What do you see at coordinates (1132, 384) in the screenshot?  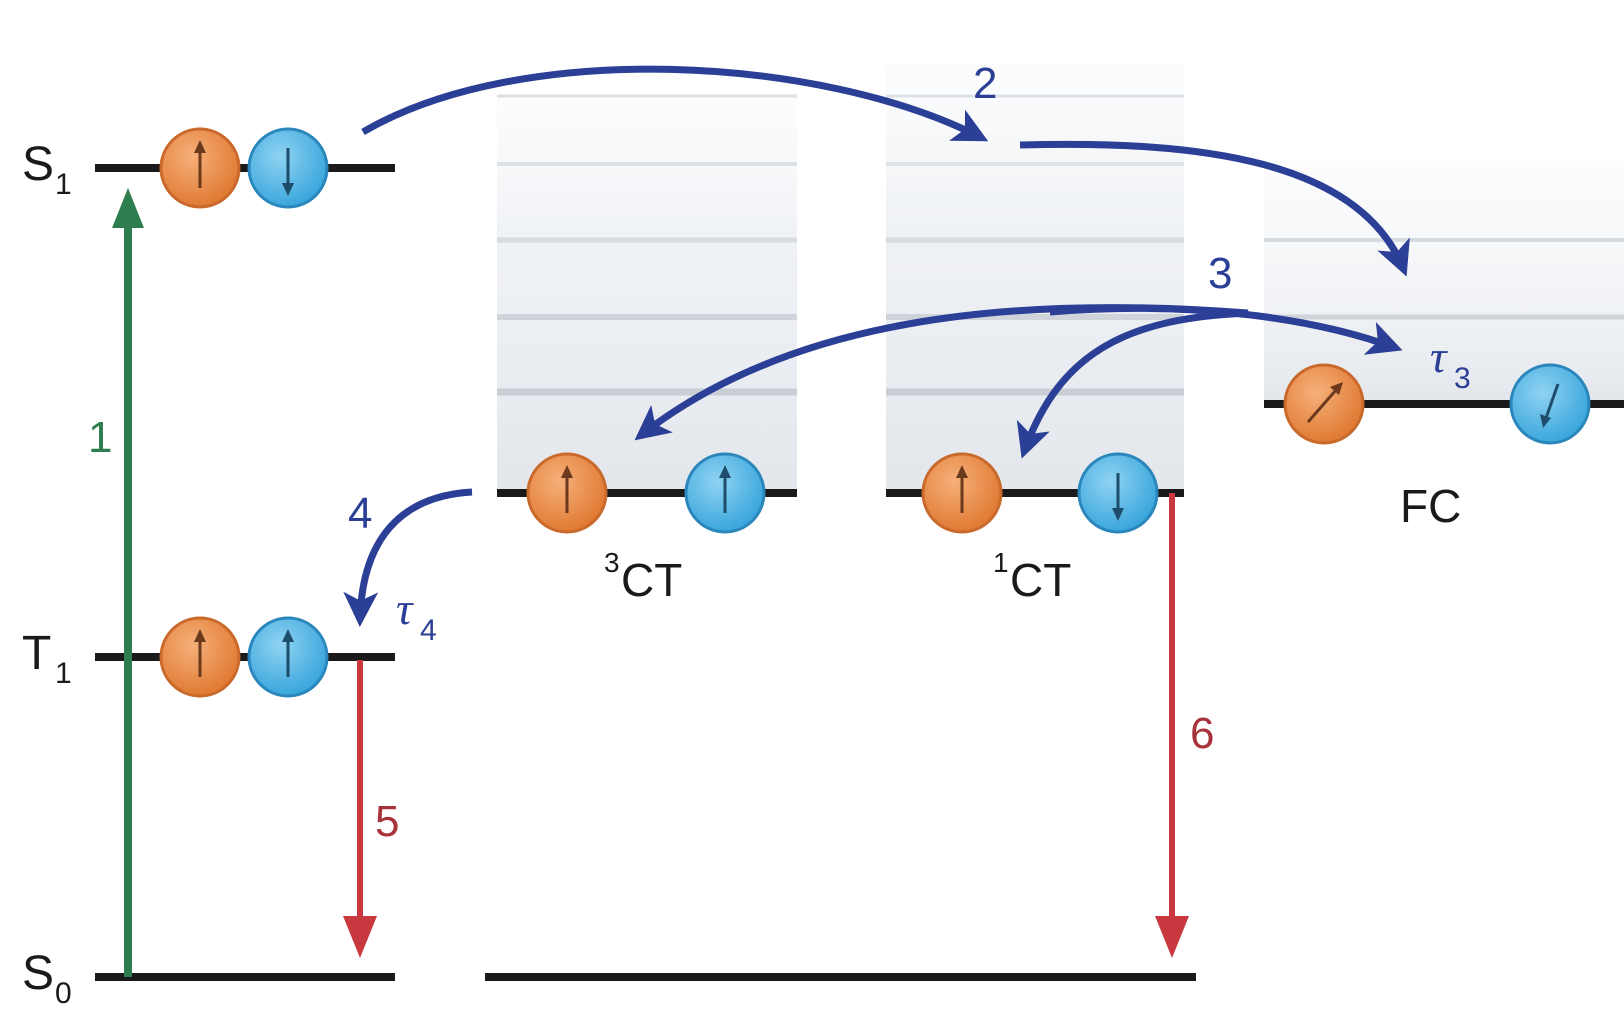 I see `transfer-arrow-3b` at bounding box center [1132, 384].